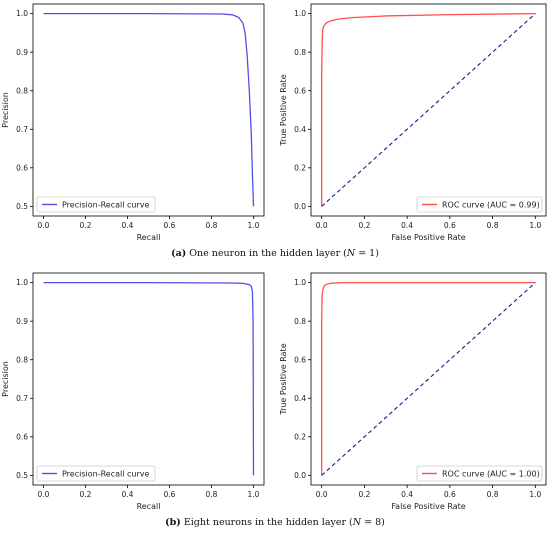  I want to click on x-tick-label-2-5: 1.0, so click(254, 494).